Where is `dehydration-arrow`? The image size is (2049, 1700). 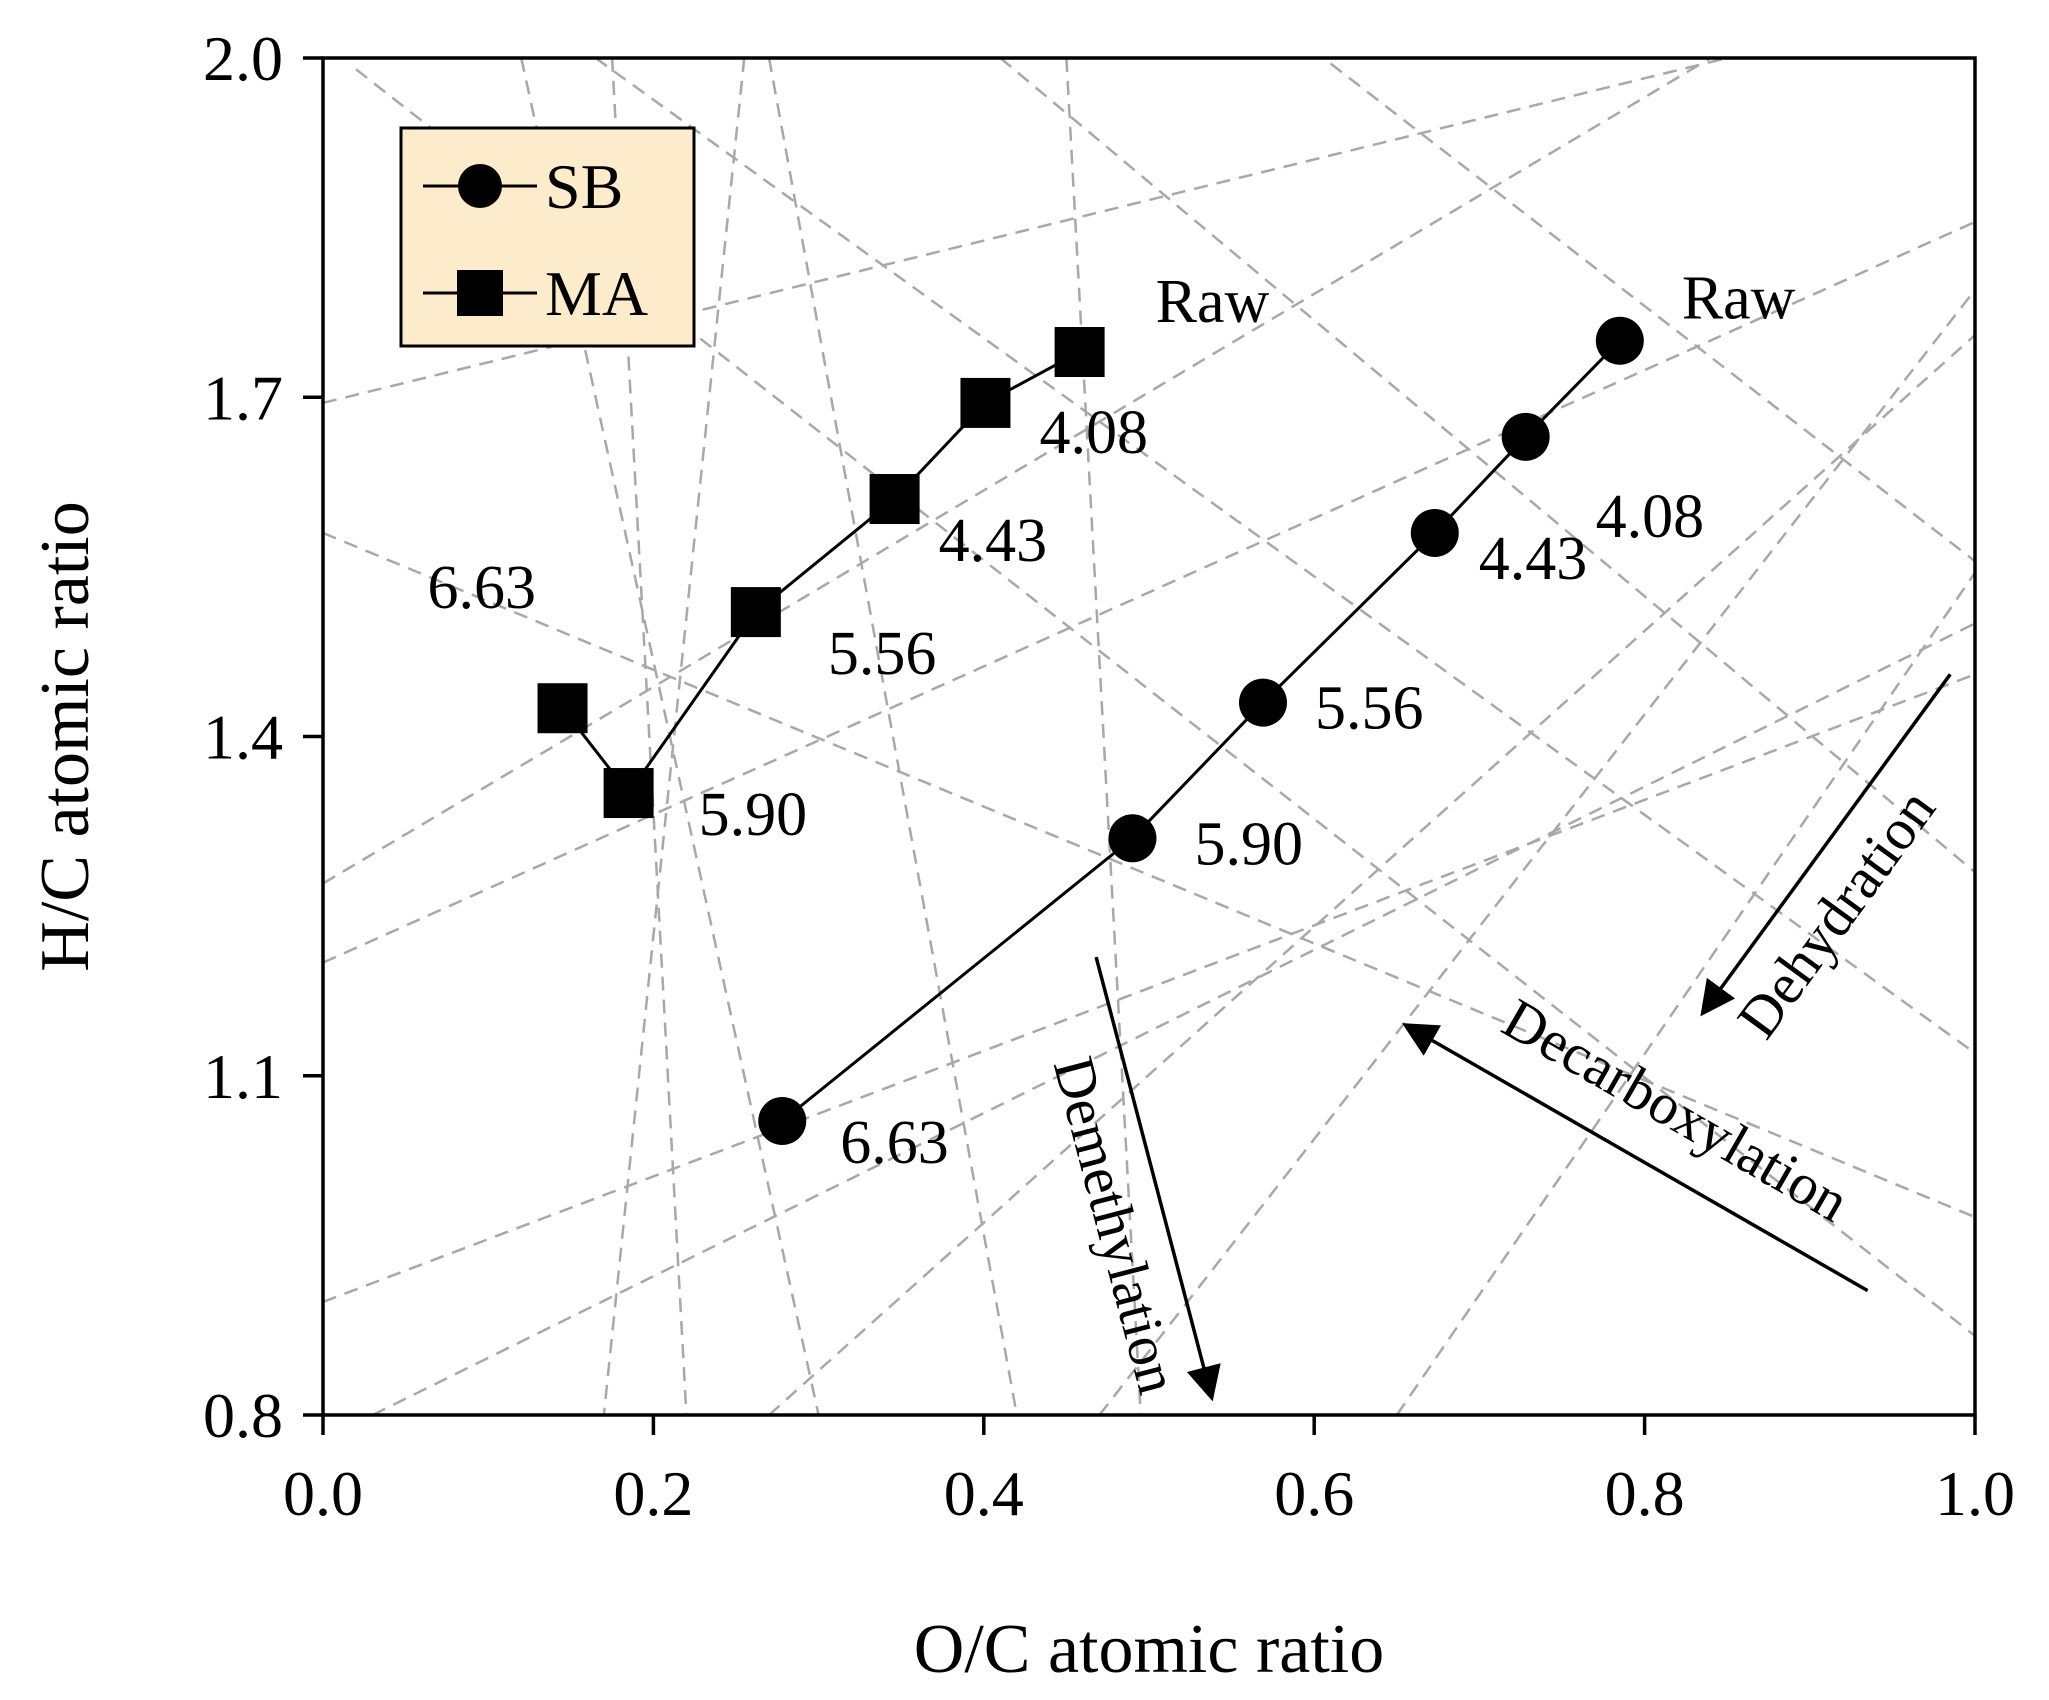
dehydration-arrow is located at coordinates (1826, 845).